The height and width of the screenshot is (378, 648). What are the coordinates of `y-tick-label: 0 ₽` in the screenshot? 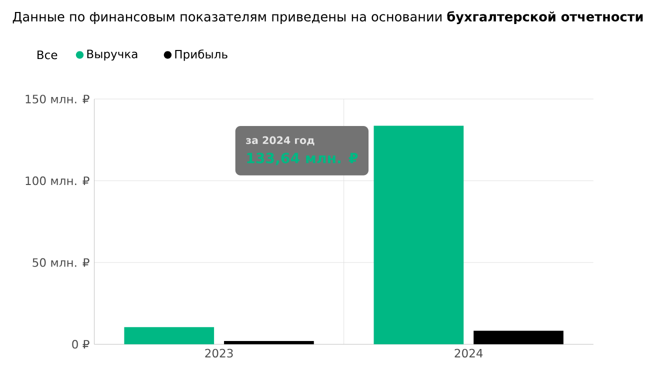 It's located at (81, 344).